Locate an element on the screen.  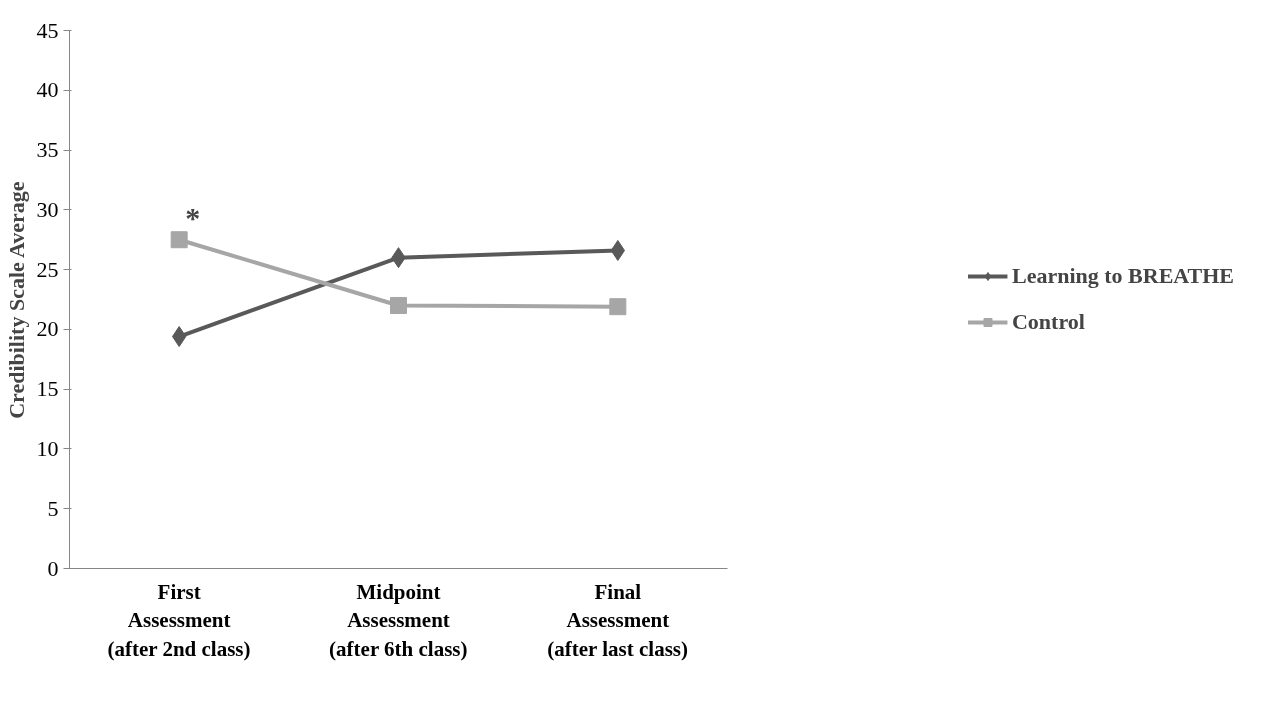
annotation: * is located at coordinates (193, 217).